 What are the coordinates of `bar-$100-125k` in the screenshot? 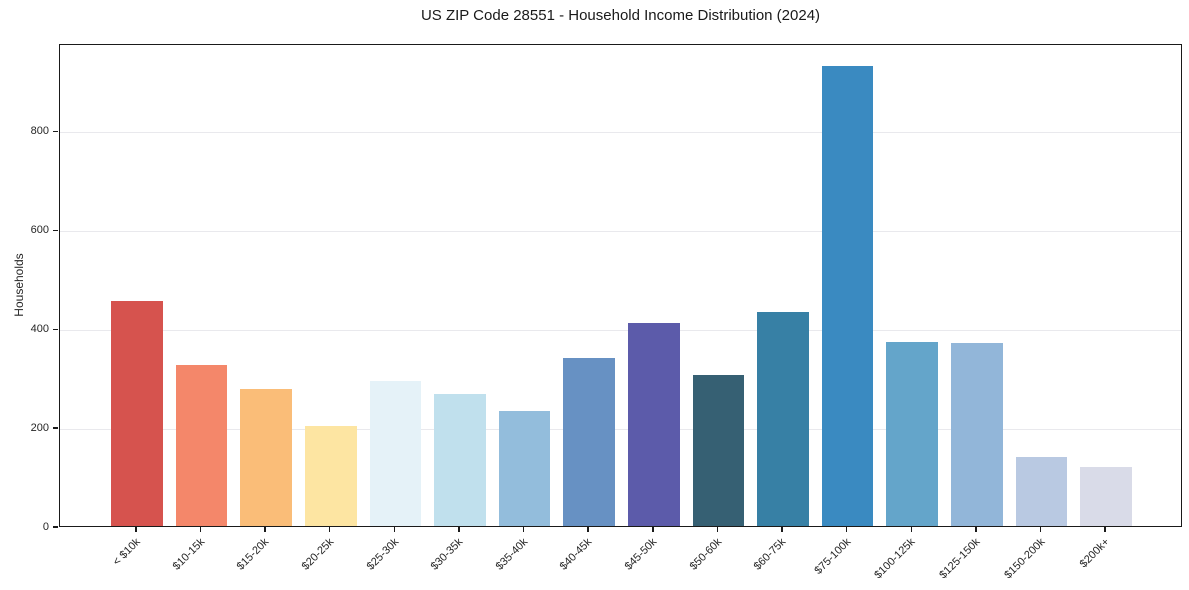 It's located at (912, 434).